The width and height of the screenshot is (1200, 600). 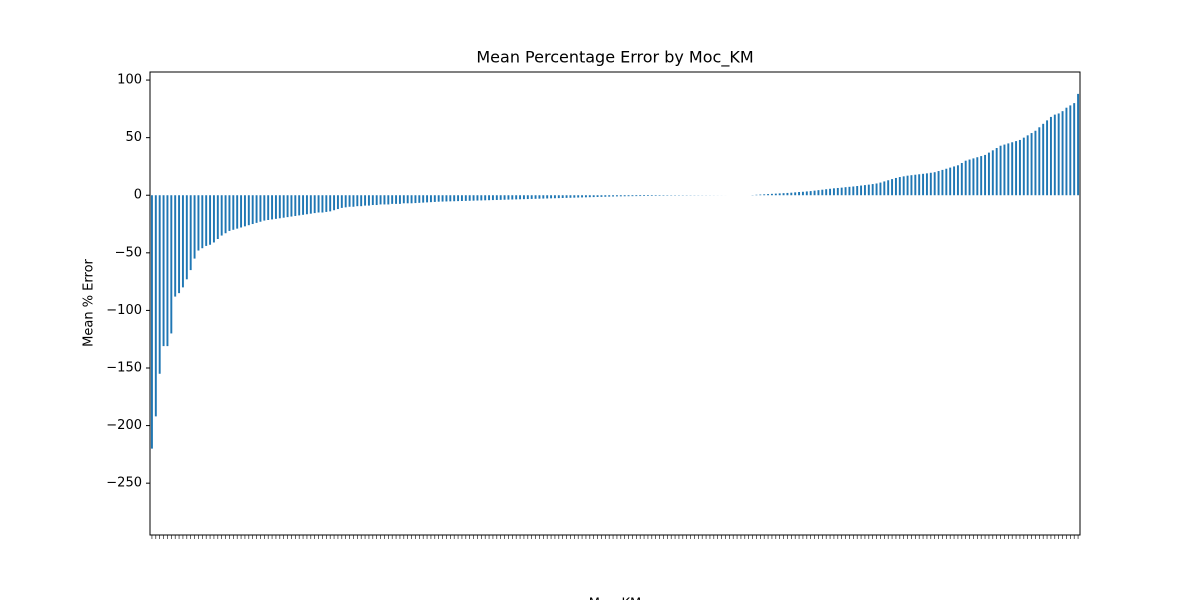 I want to click on y-tick-label: 100, so click(x=129, y=80).